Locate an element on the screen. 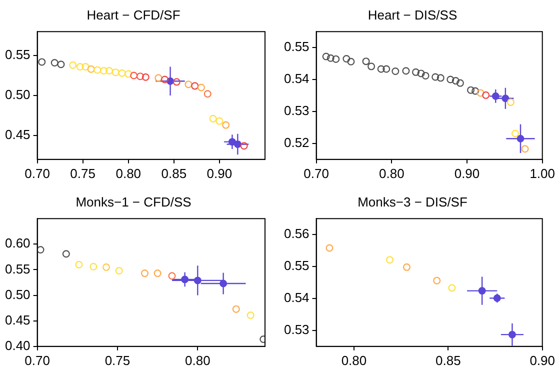 This screenshot has width=559, height=374. chart-title: Heart − DIS/SS is located at coordinates (413, 14).